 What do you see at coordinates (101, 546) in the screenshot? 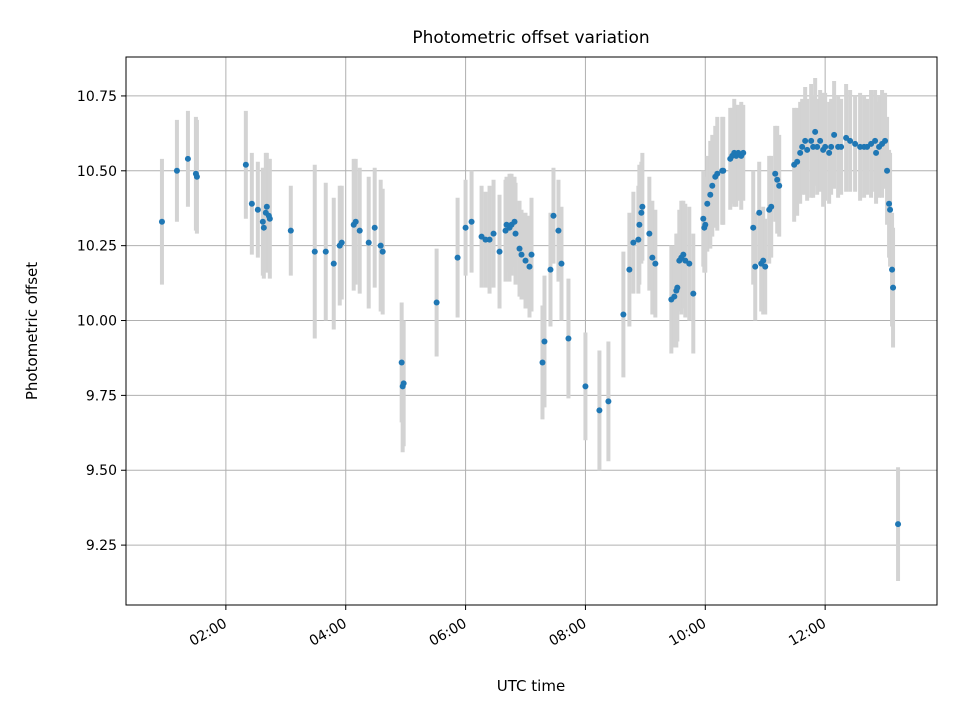
I see `y-tick-label: 9.25` at bounding box center [101, 546].